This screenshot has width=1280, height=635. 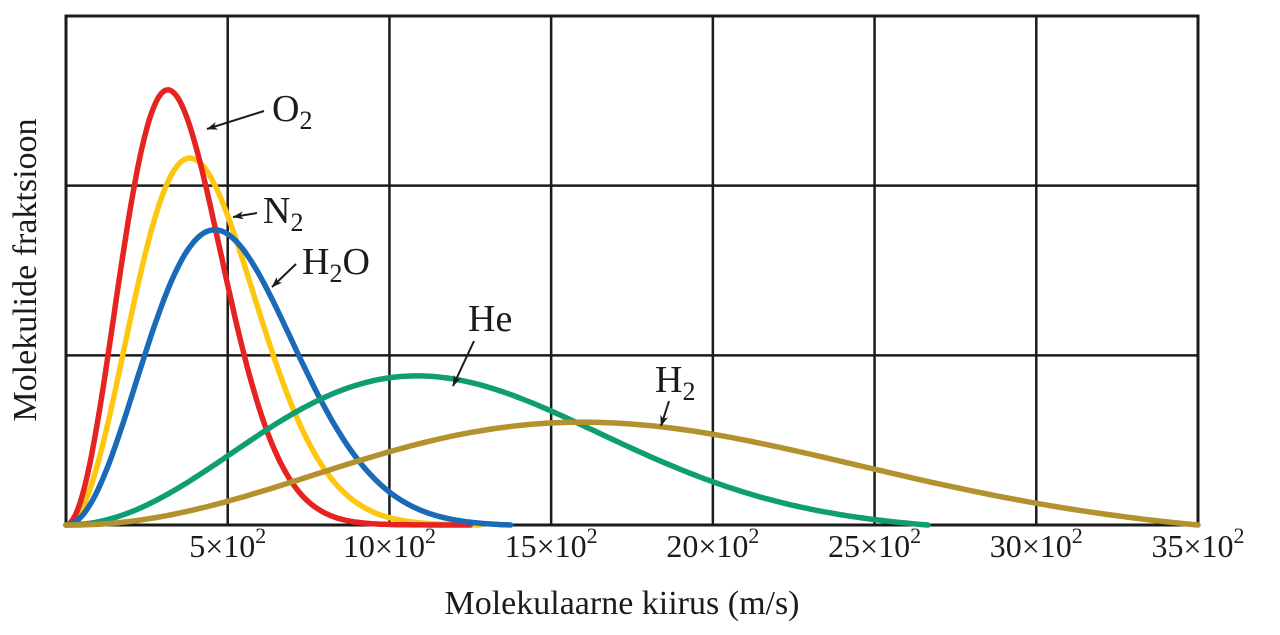 What do you see at coordinates (665, 413) in the screenshot?
I see `h2-arrow` at bounding box center [665, 413].